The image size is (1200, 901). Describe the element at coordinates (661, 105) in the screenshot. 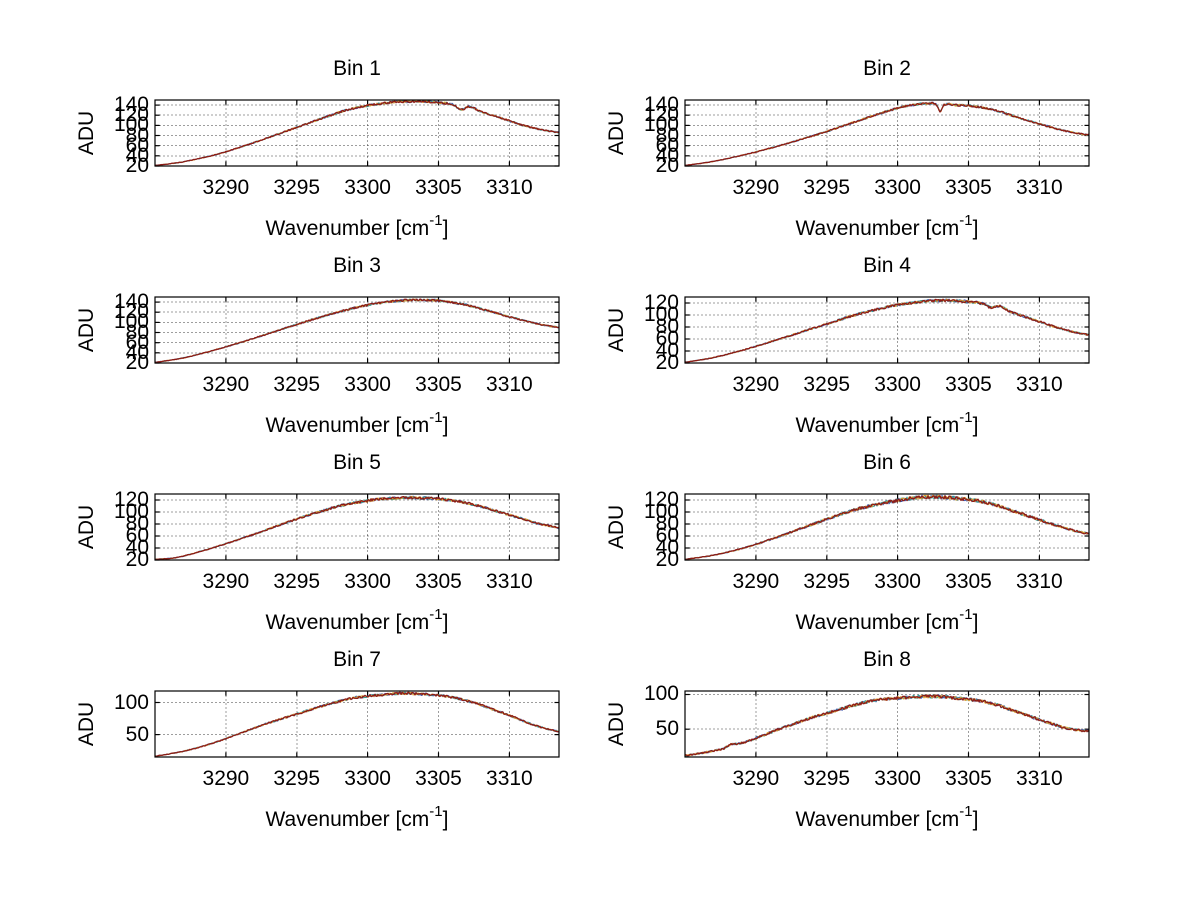

I see `y-tick-label: 140` at that location.